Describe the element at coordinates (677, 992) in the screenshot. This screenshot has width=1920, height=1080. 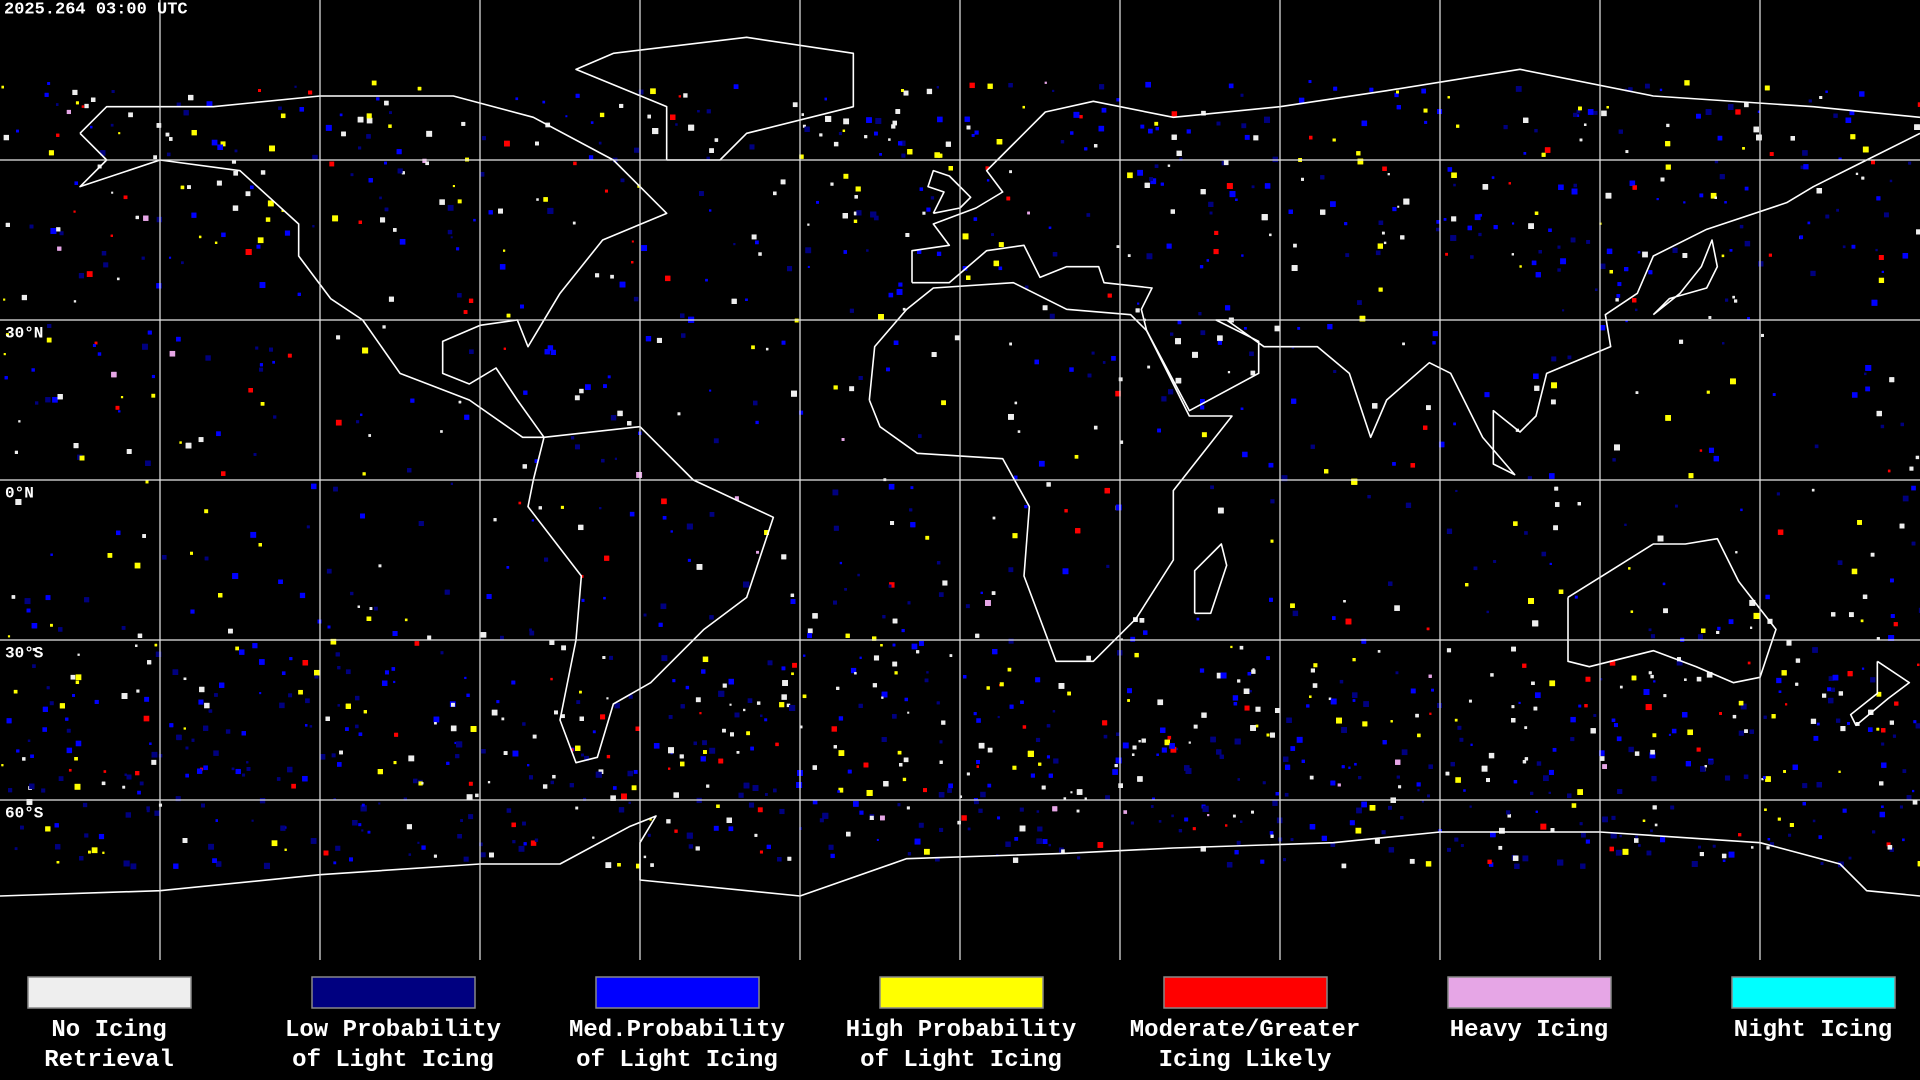
I see `legend-swatch` at that location.